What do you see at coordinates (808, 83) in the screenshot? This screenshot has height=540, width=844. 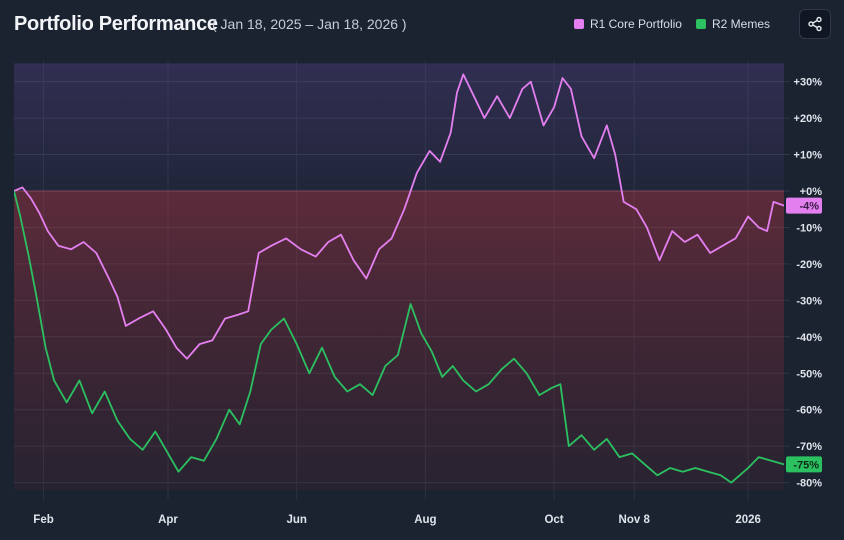 I see `y-tick-label: +30%` at bounding box center [808, 83].